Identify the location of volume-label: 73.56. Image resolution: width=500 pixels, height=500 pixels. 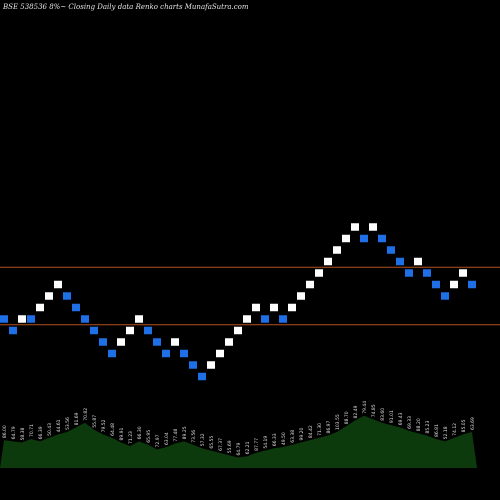
(194, 436).